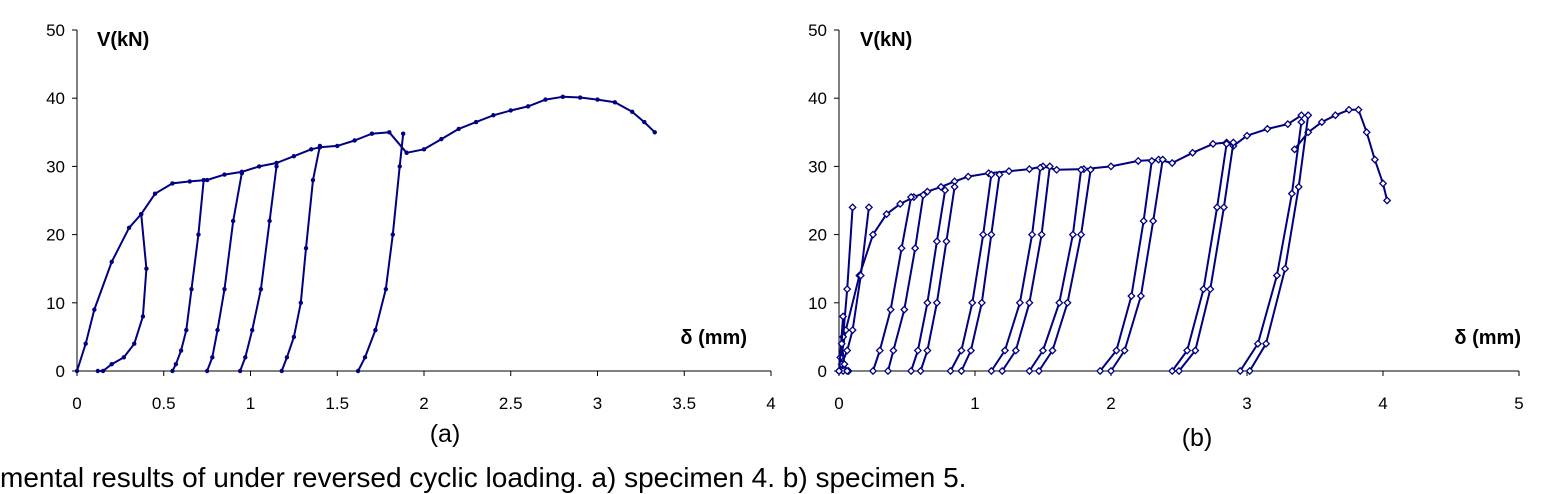  What do you see at coordinates (337, 403) in the screenshot?
I see `x-tick-label: 1.5` at bounding box center [337, 403].